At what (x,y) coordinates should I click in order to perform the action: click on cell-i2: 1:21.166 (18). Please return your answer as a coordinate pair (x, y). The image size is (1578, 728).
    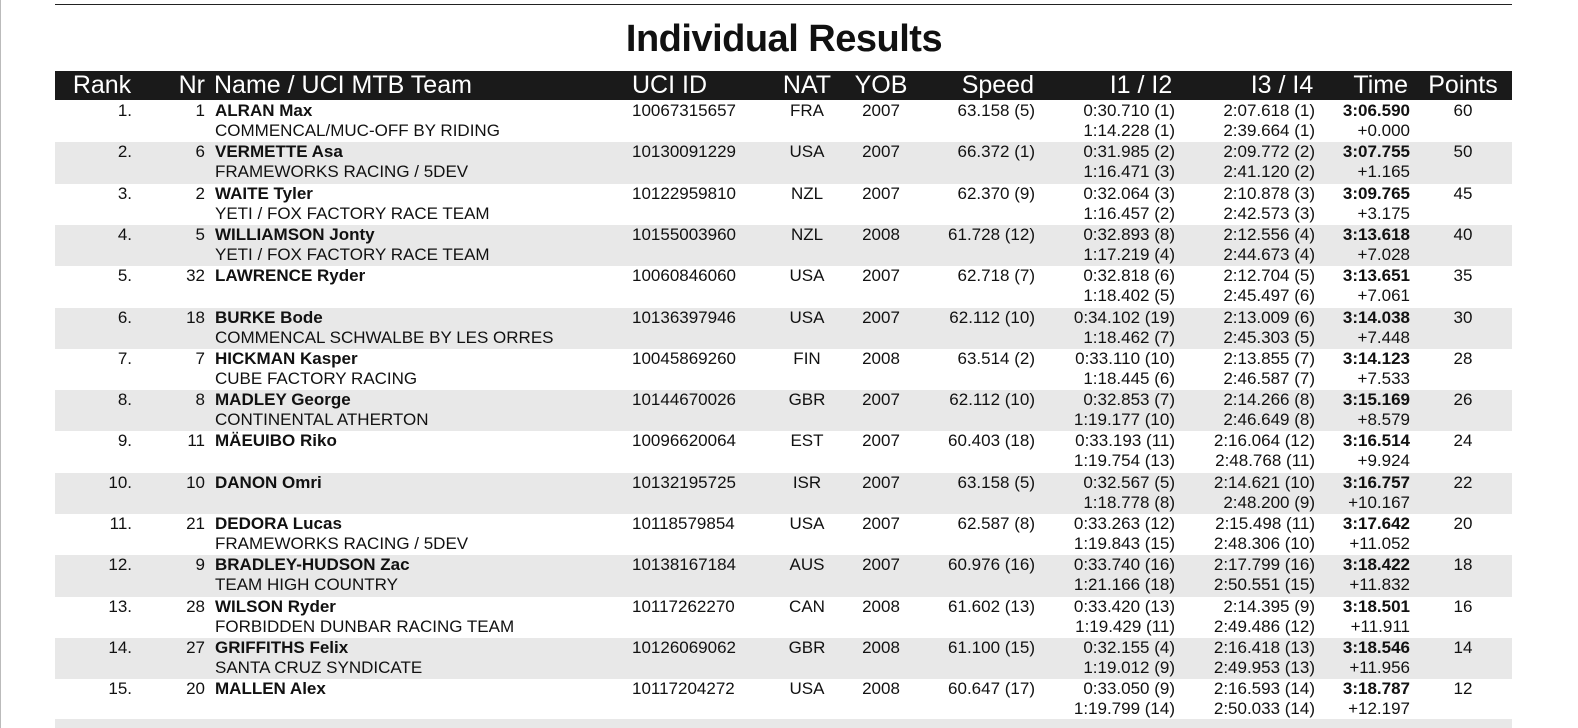
    Looking at the image, I should click on (1124, 585).